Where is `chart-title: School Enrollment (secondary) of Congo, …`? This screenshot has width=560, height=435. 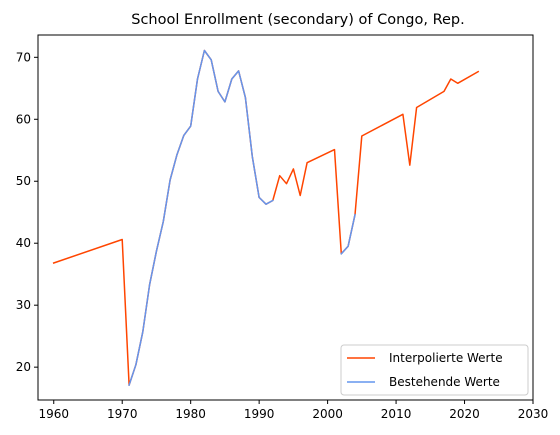 chart-title: School Enrollment (secondary) of Congo, … is located at coordinates (298, 20).